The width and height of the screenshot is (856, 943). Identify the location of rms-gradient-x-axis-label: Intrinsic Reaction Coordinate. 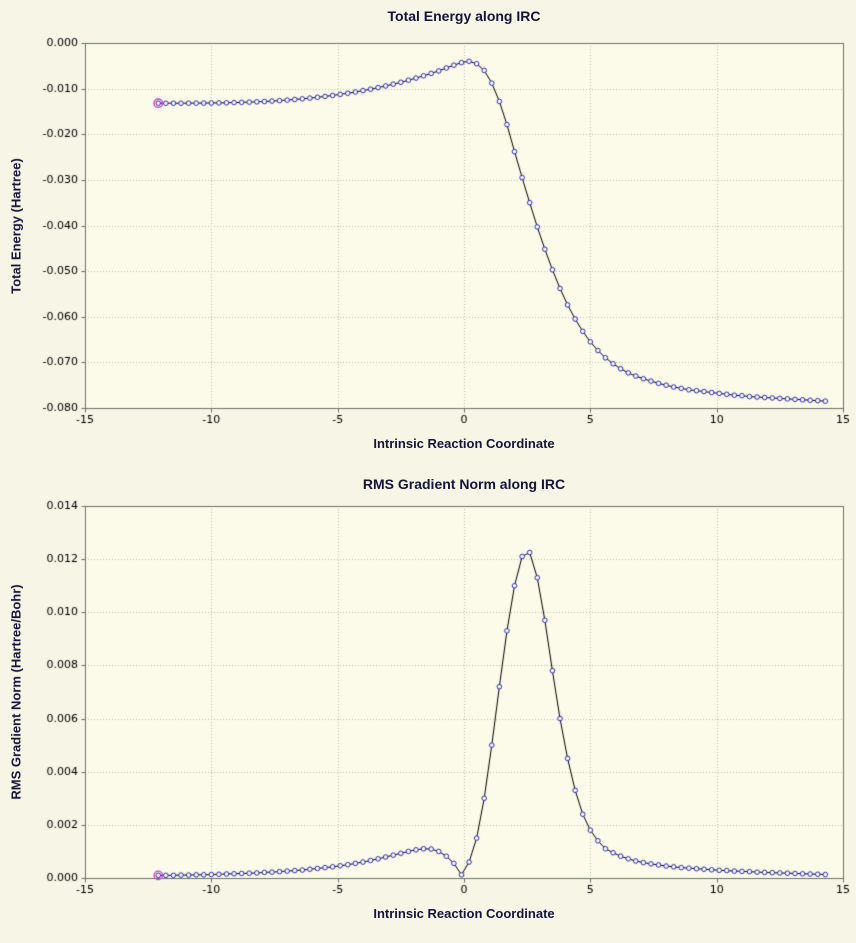
(464, 913).